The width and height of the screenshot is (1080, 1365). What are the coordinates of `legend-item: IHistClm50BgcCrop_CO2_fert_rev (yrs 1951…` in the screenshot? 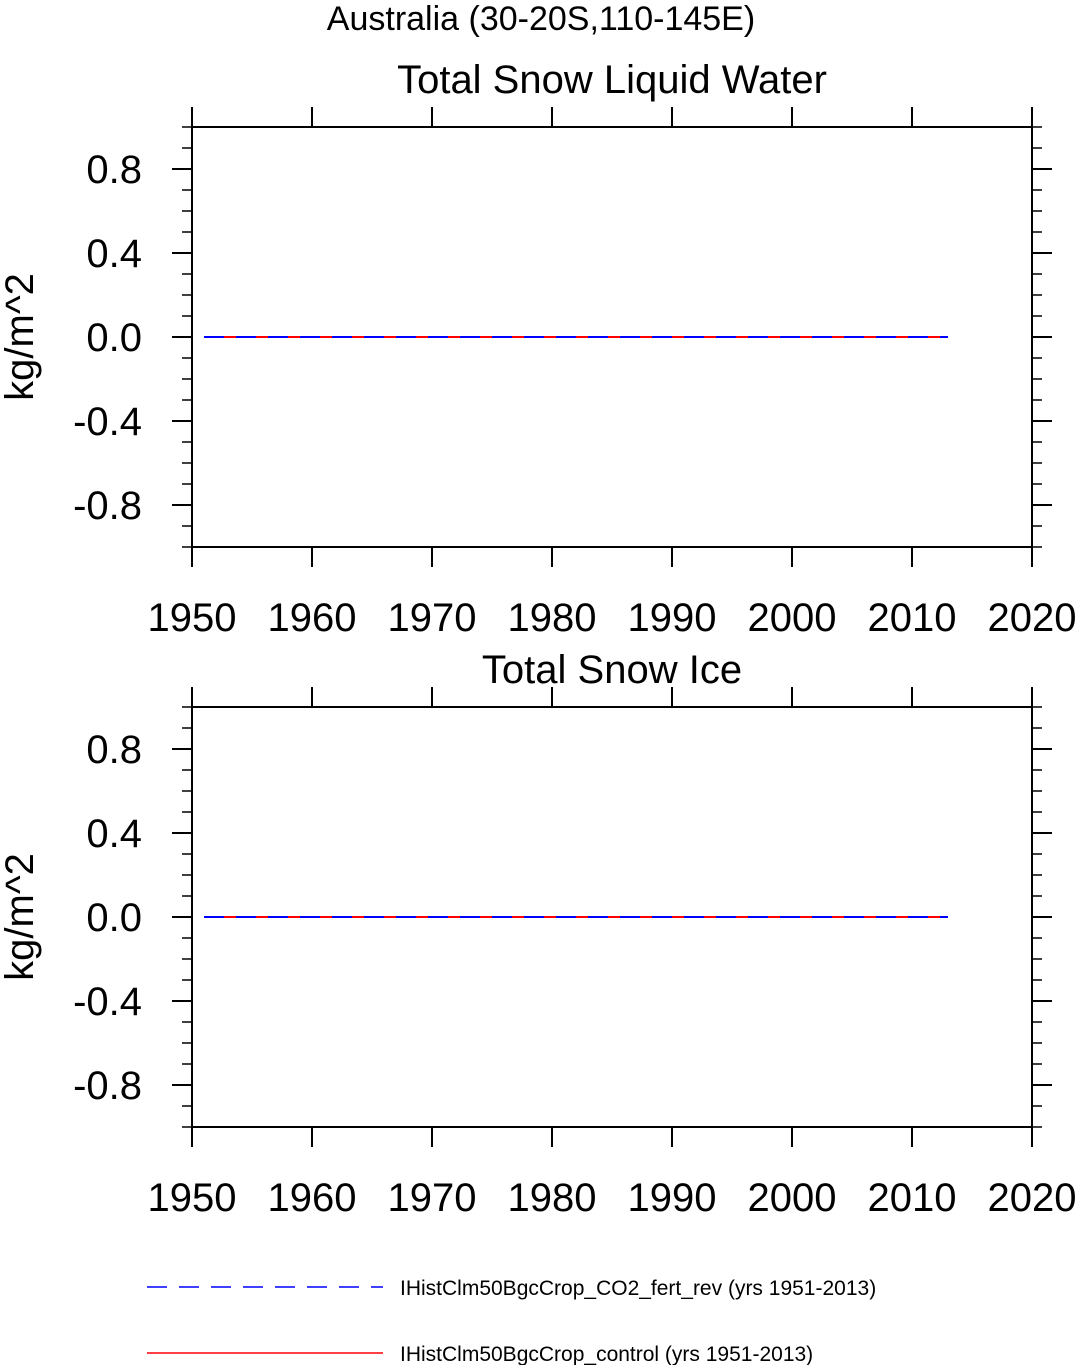 It's located at (511, 1288).